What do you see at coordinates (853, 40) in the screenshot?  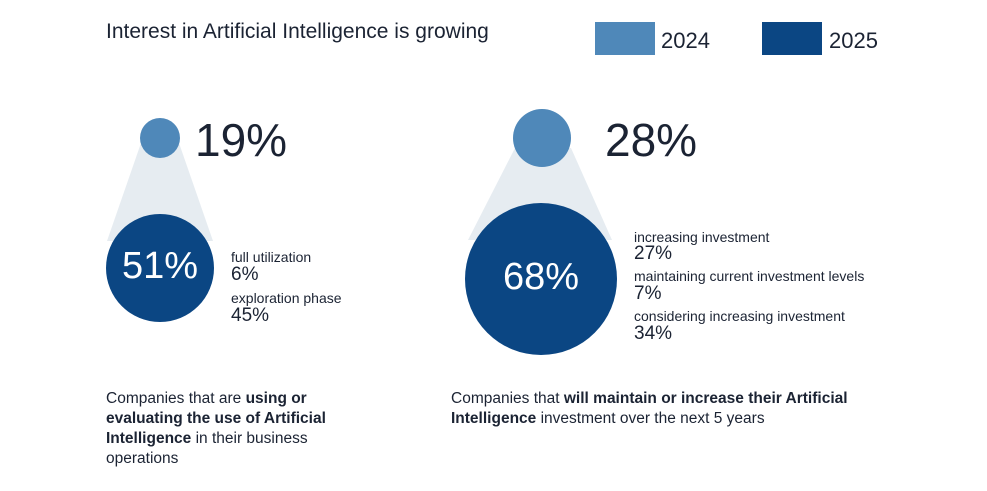 I see `legend-label-2025: 2025` at bounding box center [853, 40].